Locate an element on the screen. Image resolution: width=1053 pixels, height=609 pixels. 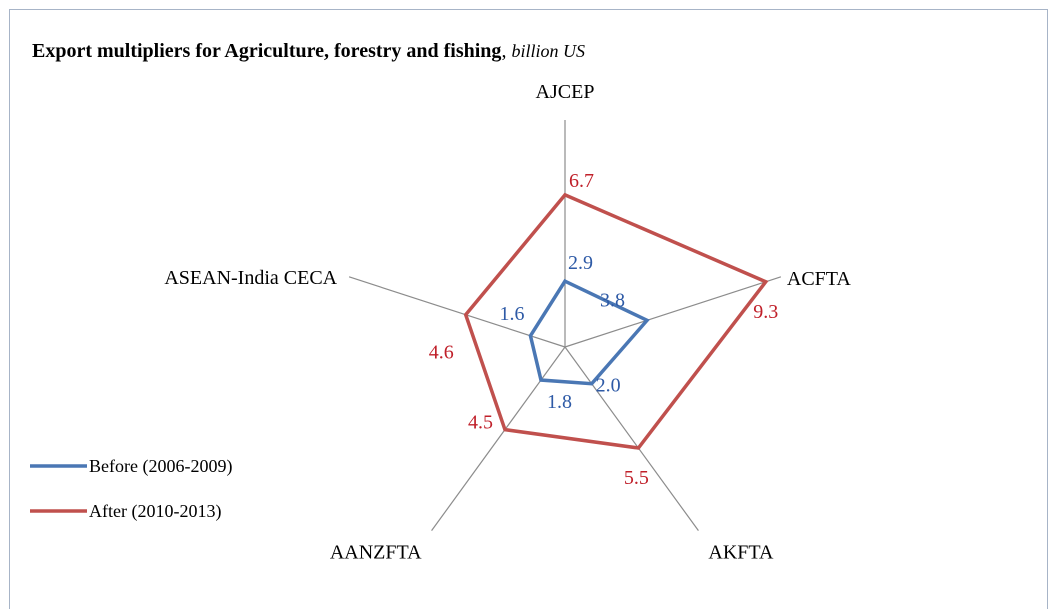
data-label-0-4: 1.6 is located at coordinates (511, 314).